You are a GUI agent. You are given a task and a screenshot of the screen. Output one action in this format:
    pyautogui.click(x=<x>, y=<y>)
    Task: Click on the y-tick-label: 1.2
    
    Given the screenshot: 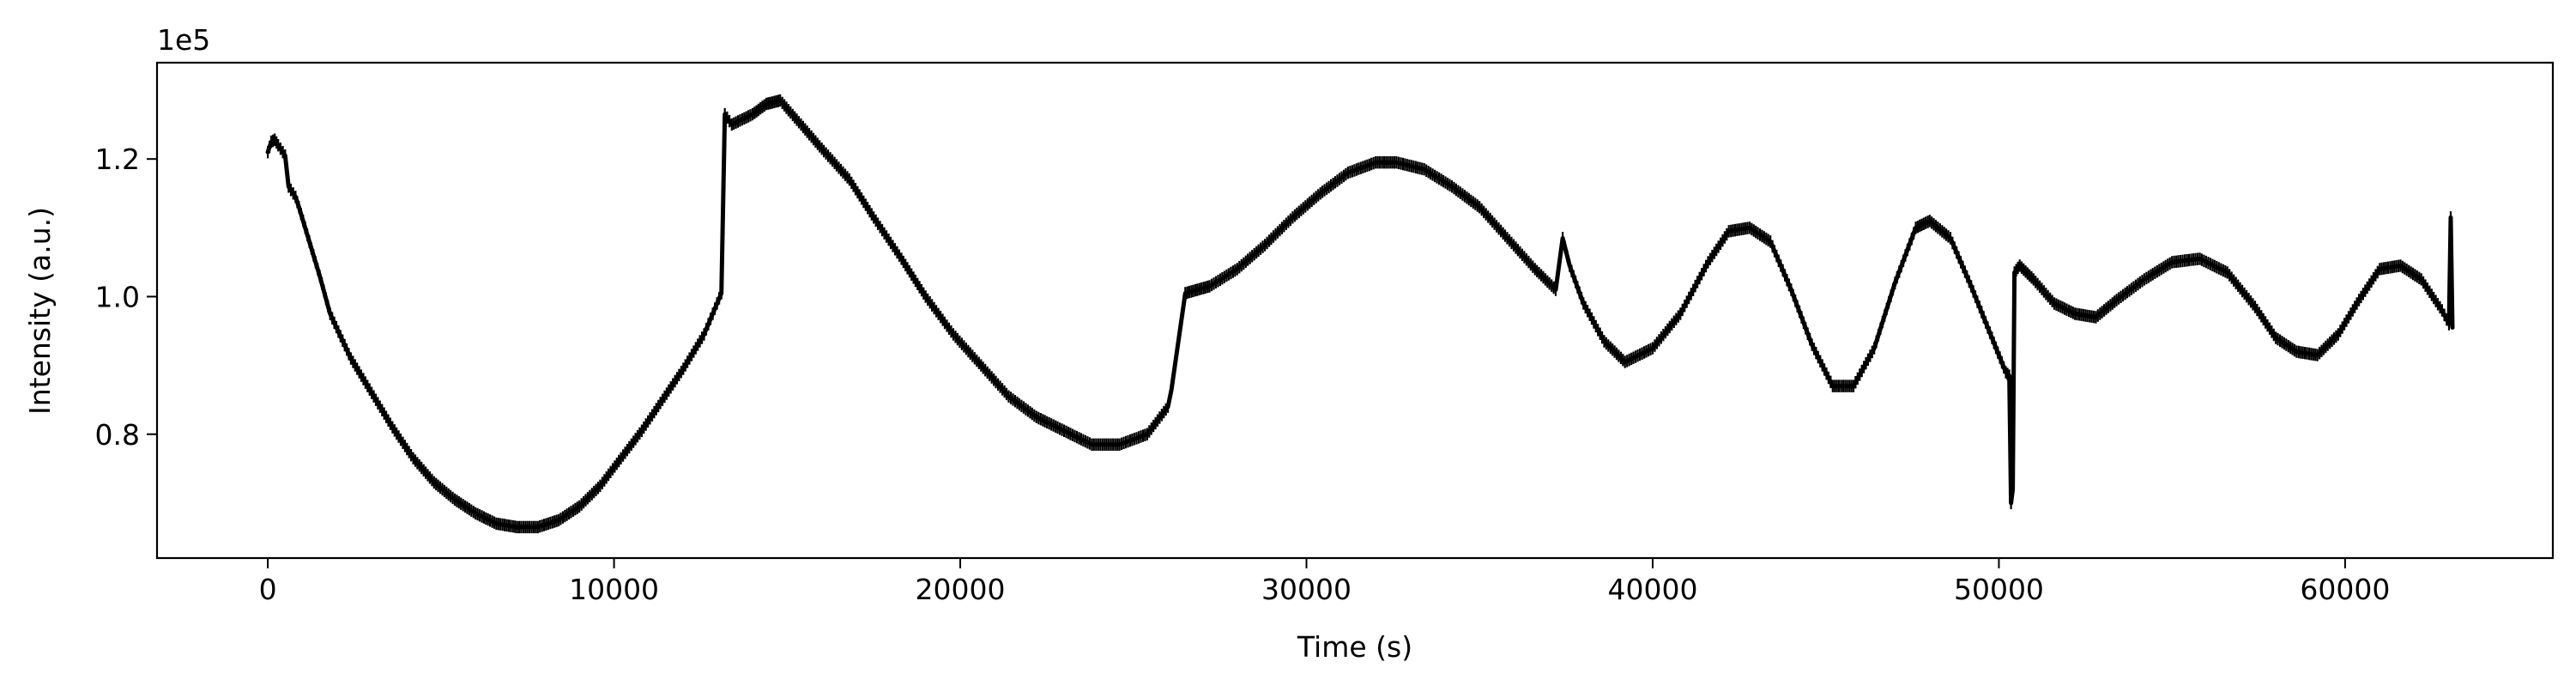 What is the action you would take?
    pyautogui.click(x=118, y=160)
    